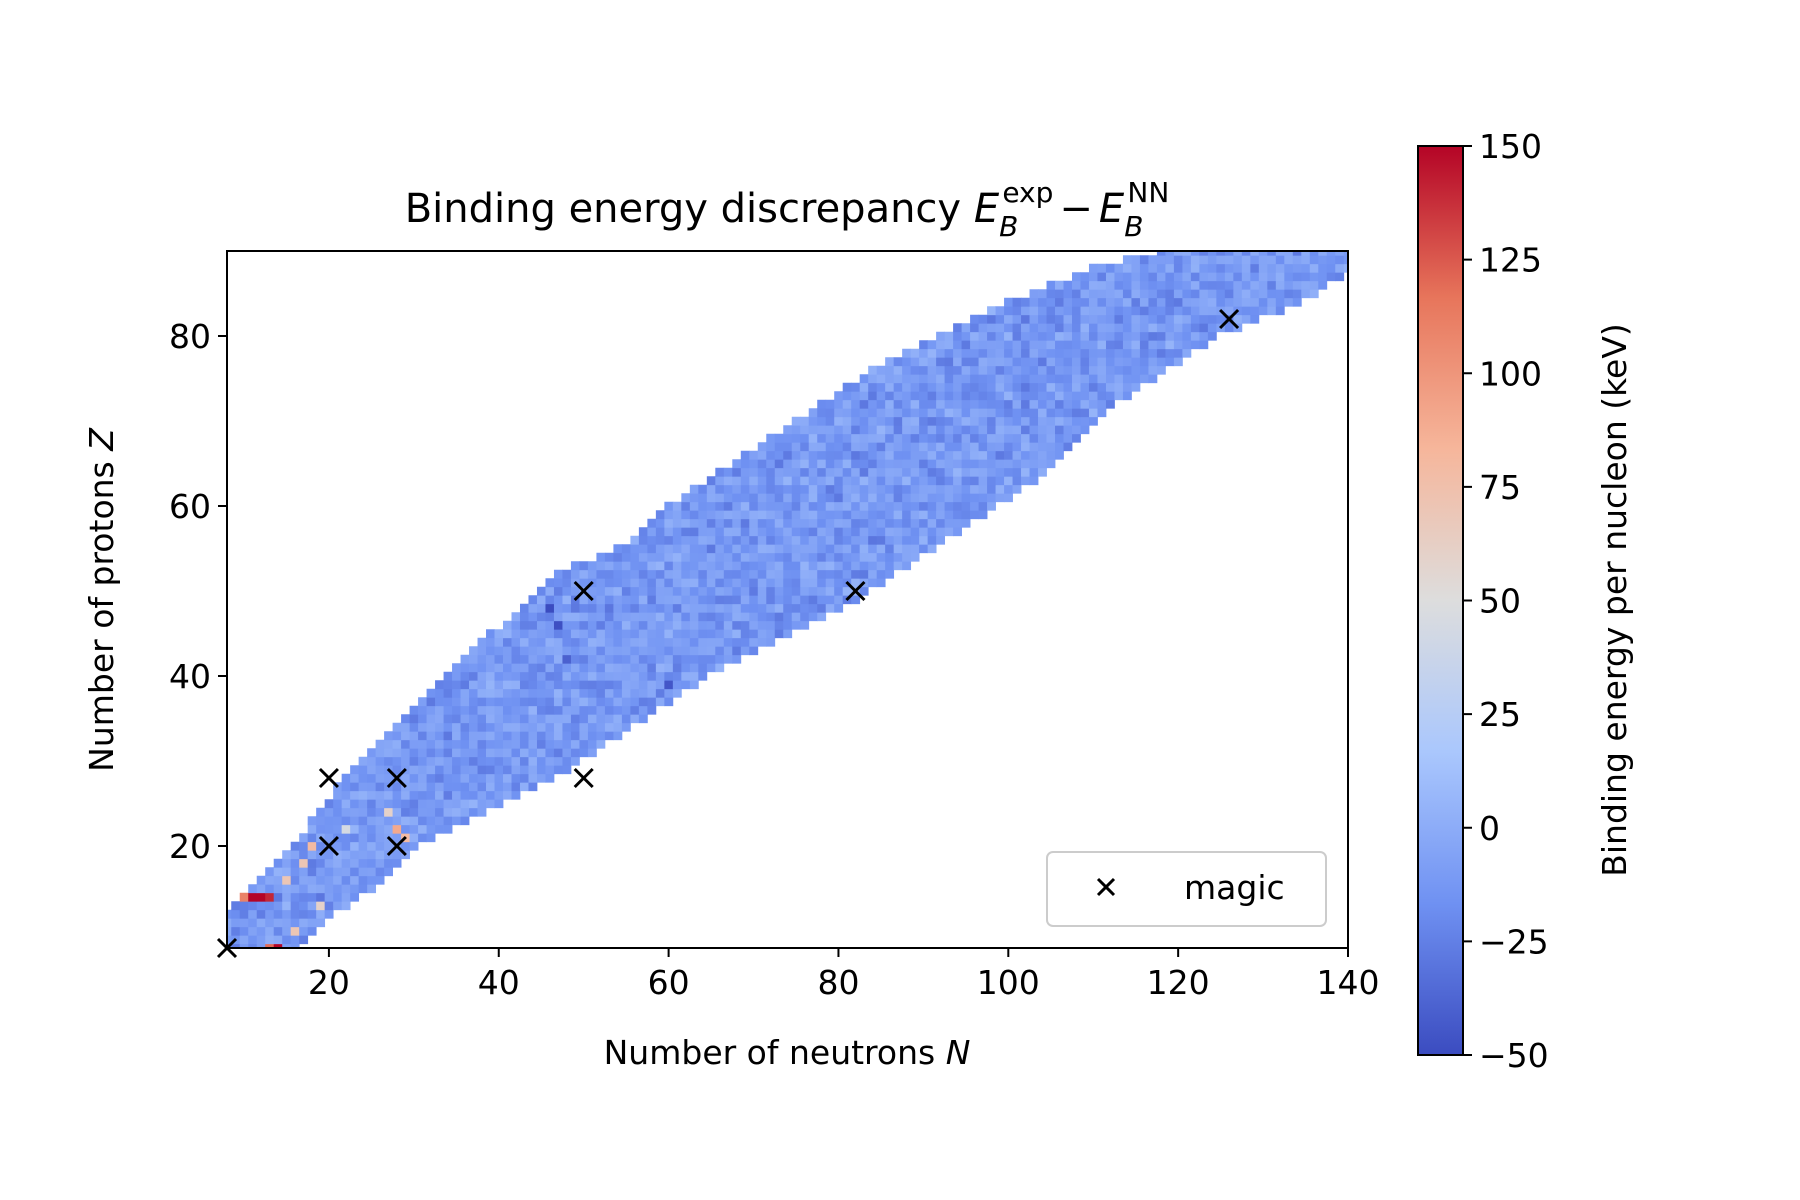  I want to click on magic-marker, so click(328, 778).